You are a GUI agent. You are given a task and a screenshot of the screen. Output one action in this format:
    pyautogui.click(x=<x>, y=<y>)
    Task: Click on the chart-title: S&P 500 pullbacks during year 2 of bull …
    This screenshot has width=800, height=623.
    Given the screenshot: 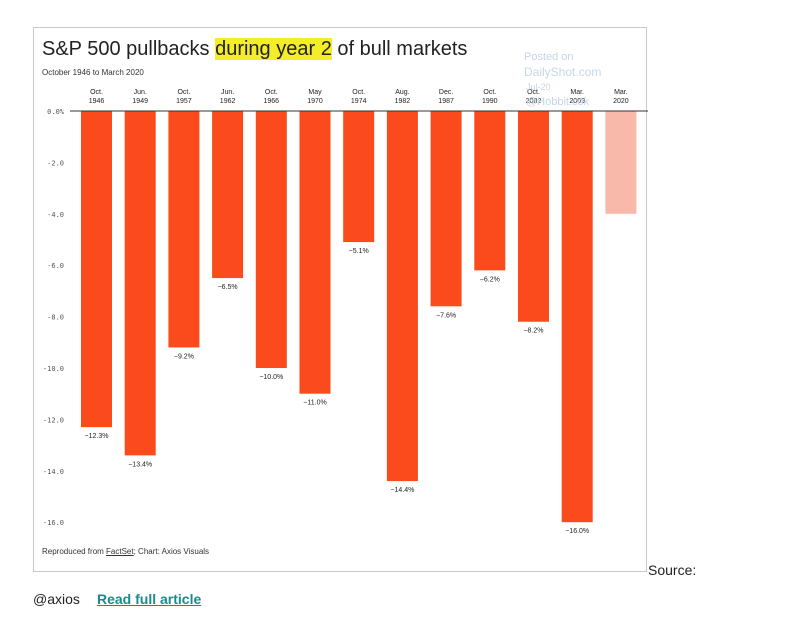 What is the action you would take?
    pyautogui.click(x=254, y=49)
    